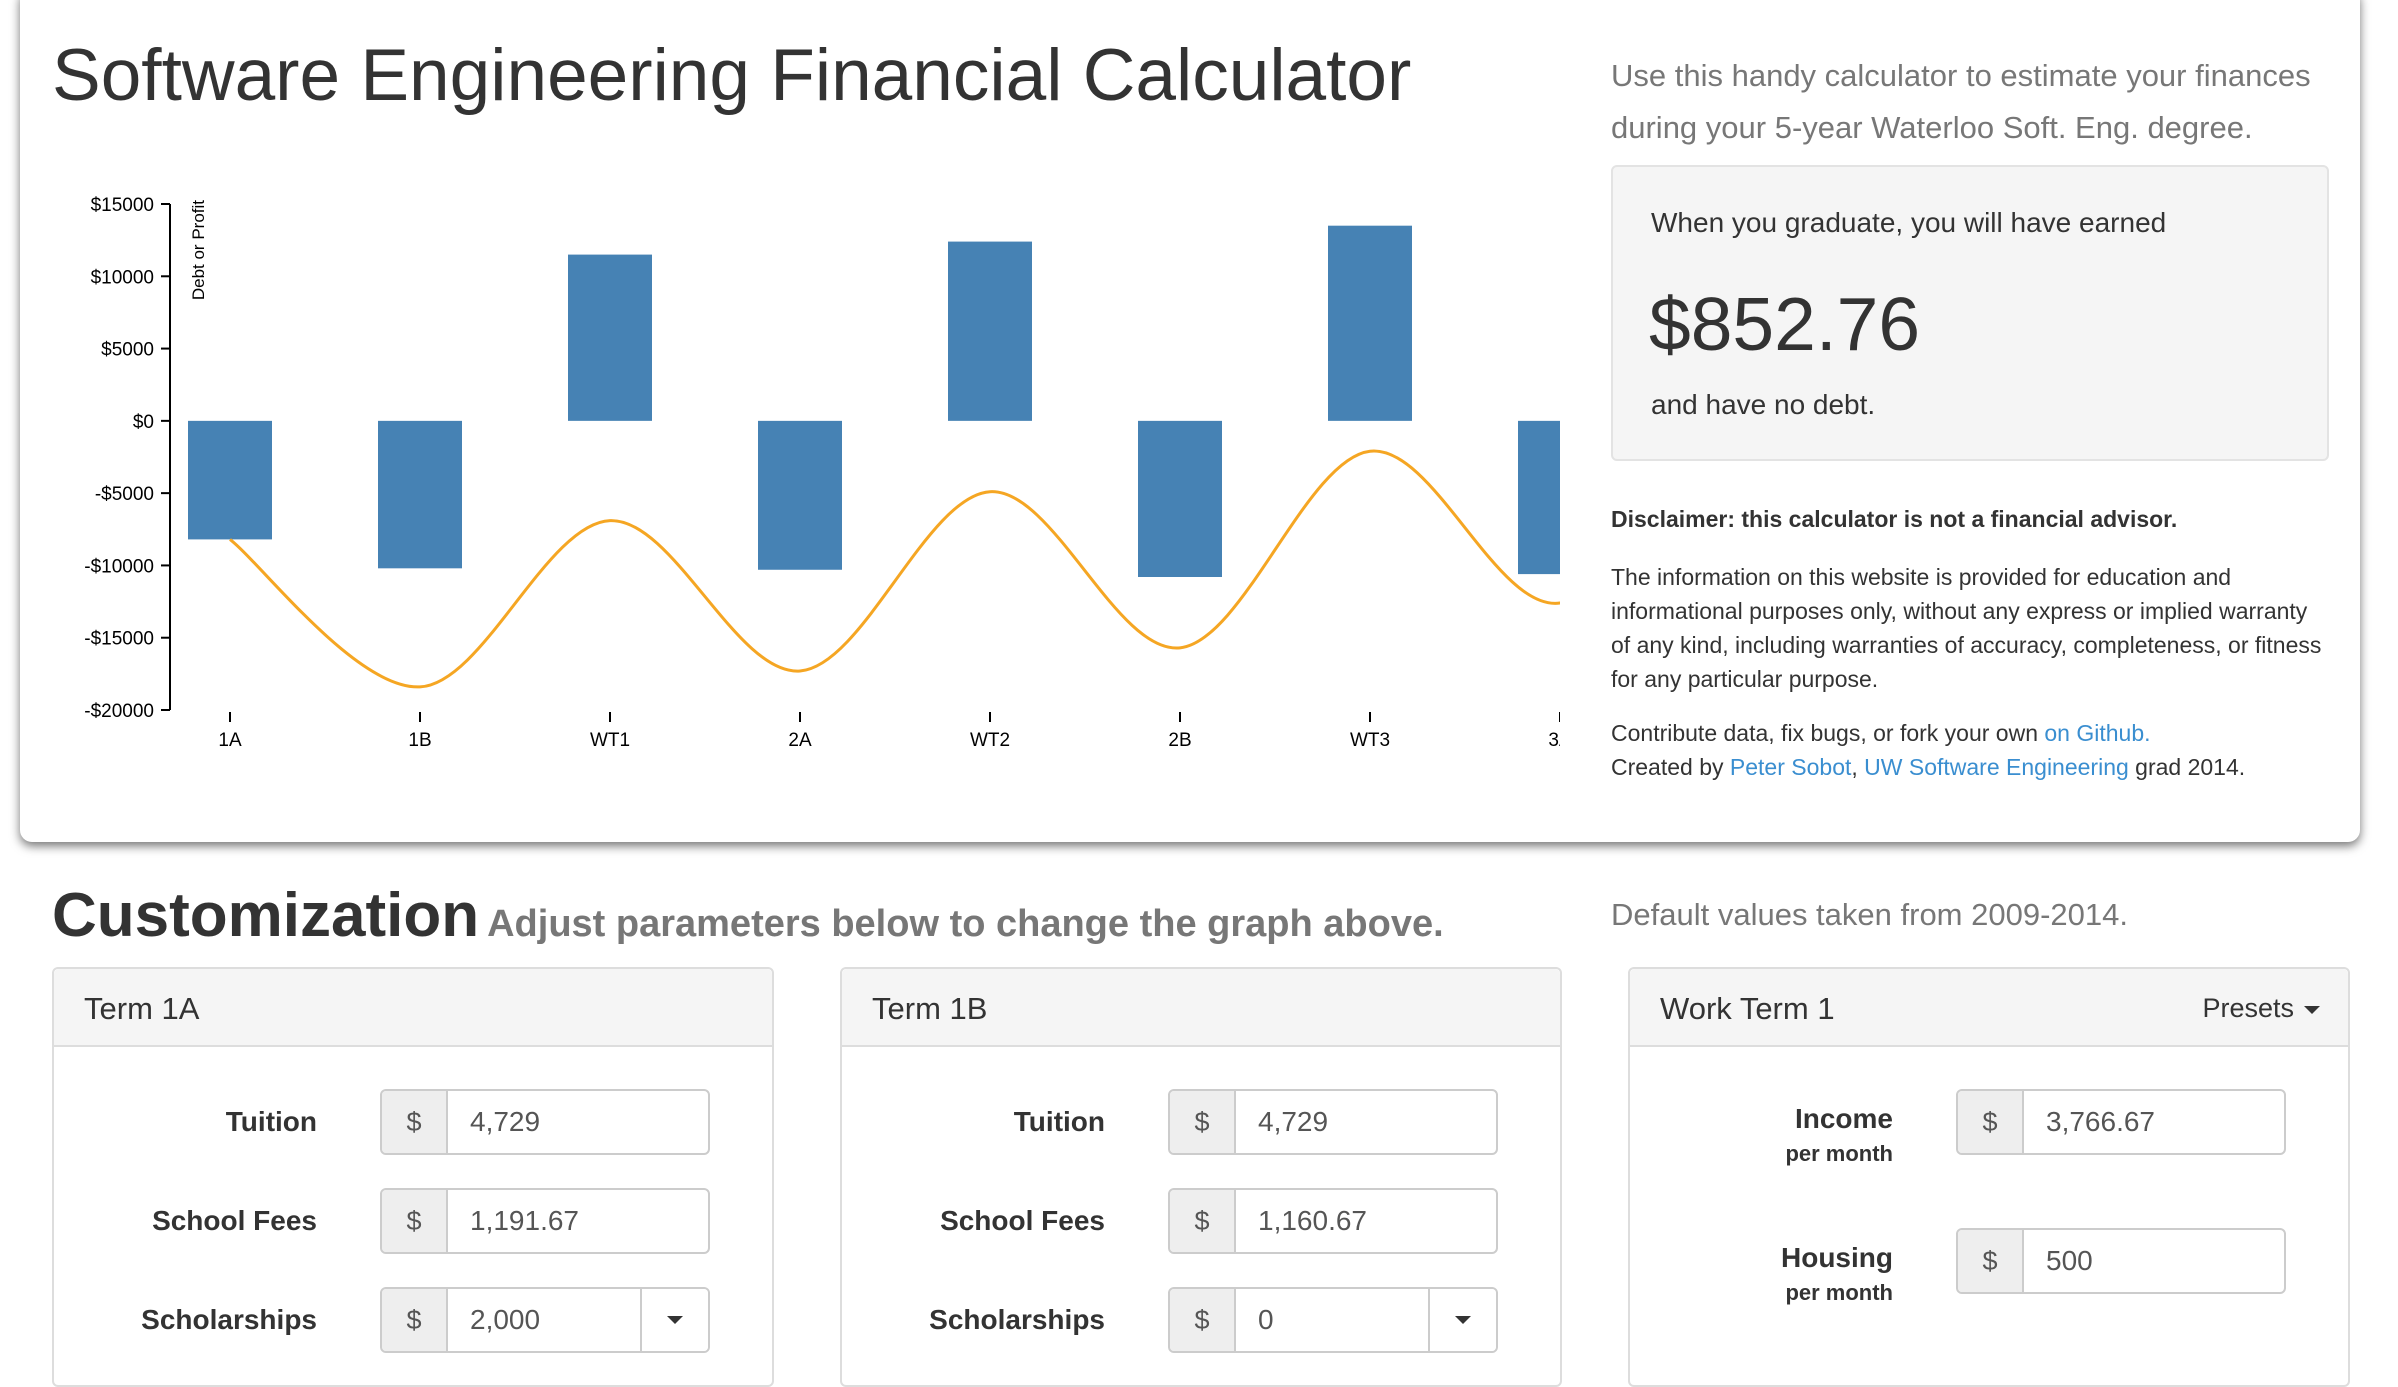 This screenshot has width=2398, height=1387. I want to click on panel-title: Term 1B, so click(930, 1008).